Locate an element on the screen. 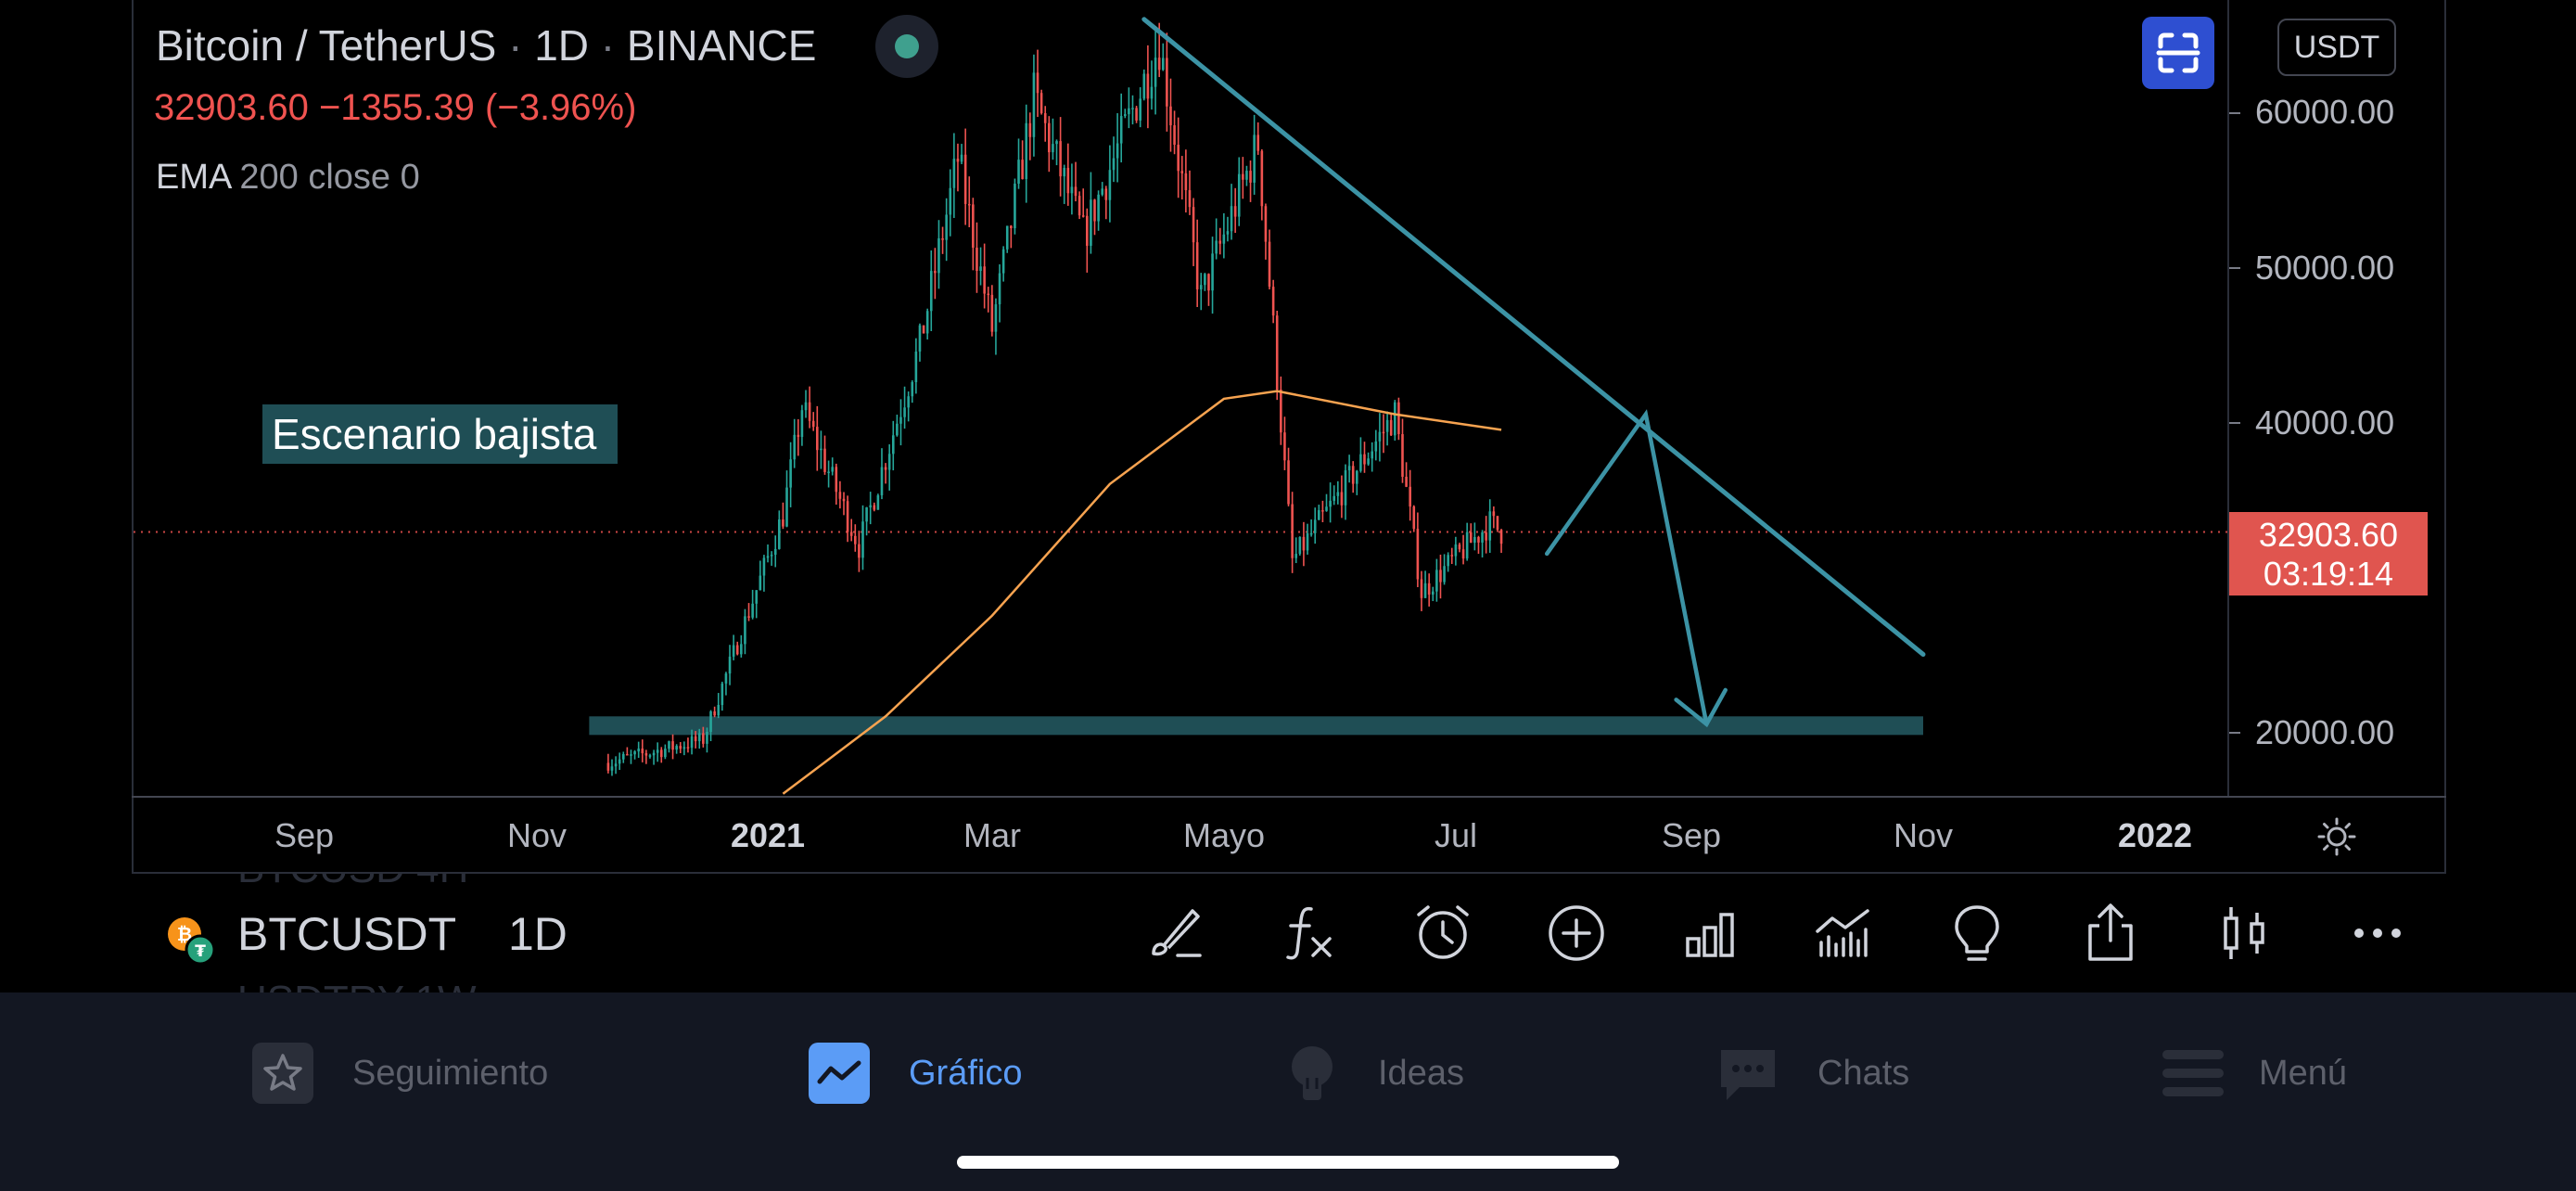  idea-icon is located at coordinates (1977, 933).